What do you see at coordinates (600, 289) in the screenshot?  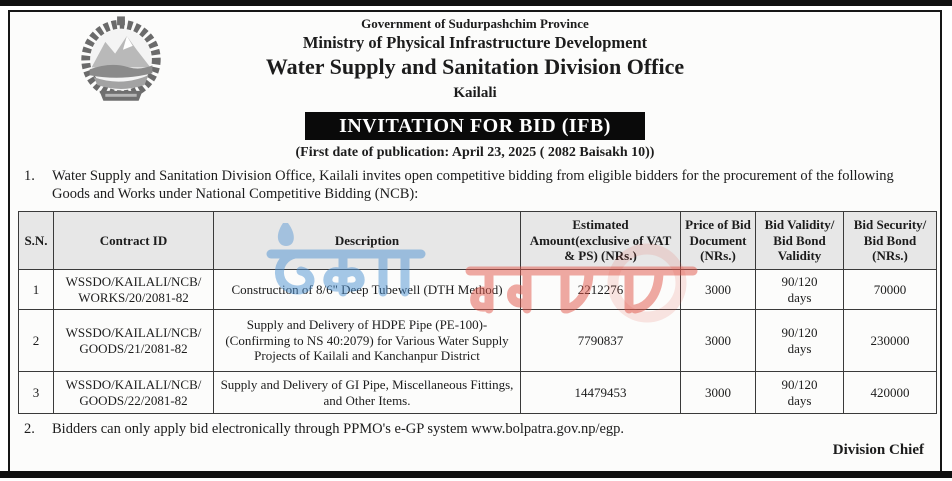 I see `cell-estimated-amount: 2212276` at bounding box center [600, 289].